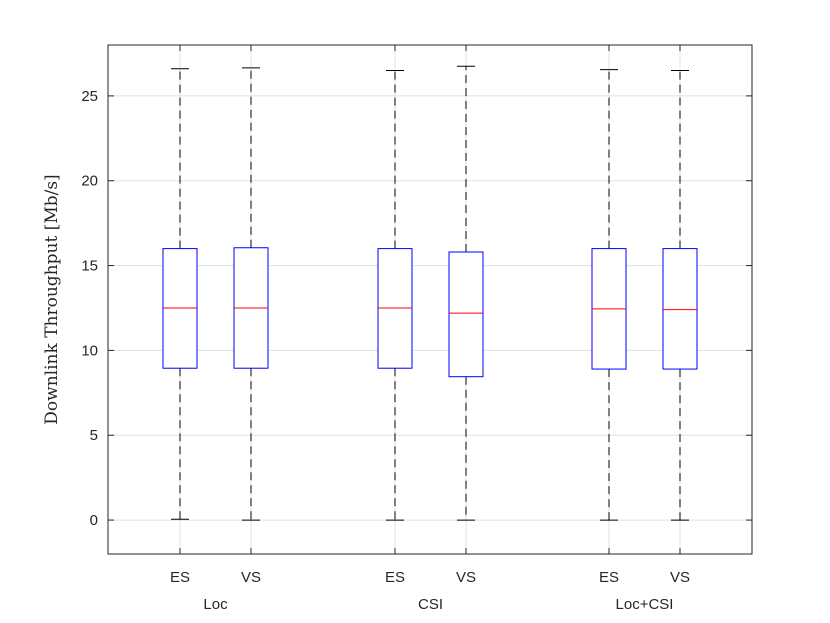  I want to click on group-label-2: Loc+CSI, so click(645, 604).